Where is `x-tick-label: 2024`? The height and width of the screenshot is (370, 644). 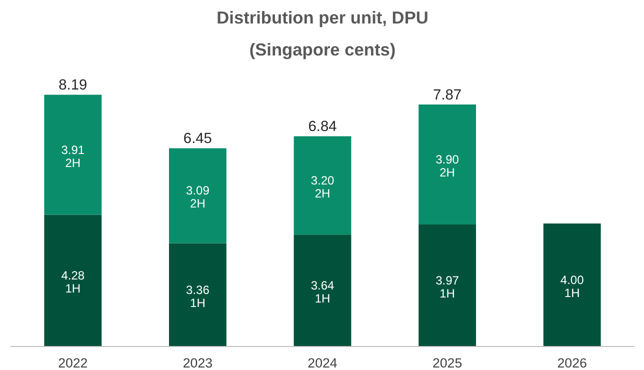 x-tick-label: 2024 is located at coordinates (323, 363).